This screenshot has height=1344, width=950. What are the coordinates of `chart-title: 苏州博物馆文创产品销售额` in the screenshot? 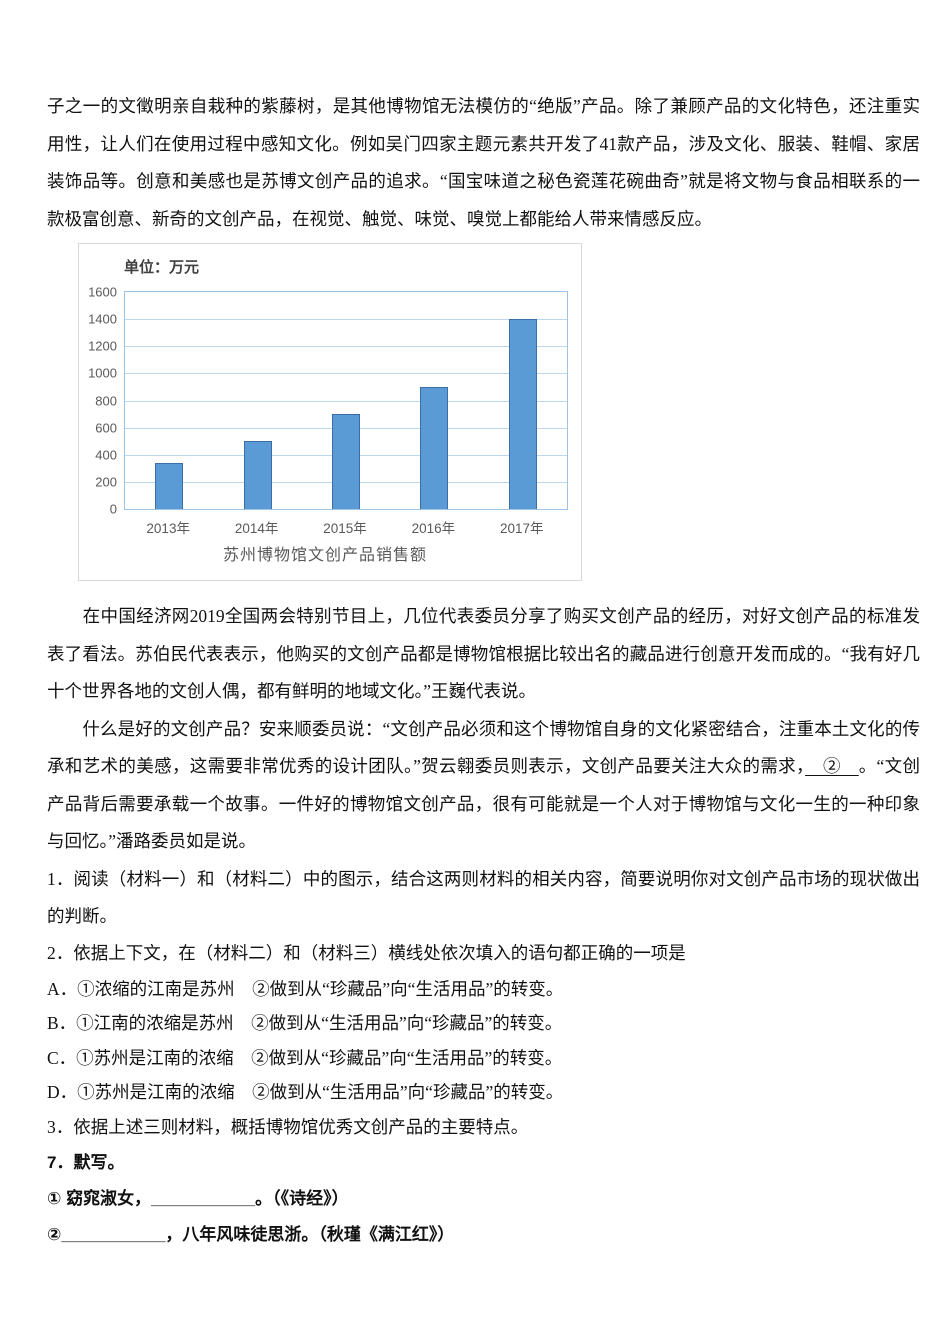 It's located at (324, 555).